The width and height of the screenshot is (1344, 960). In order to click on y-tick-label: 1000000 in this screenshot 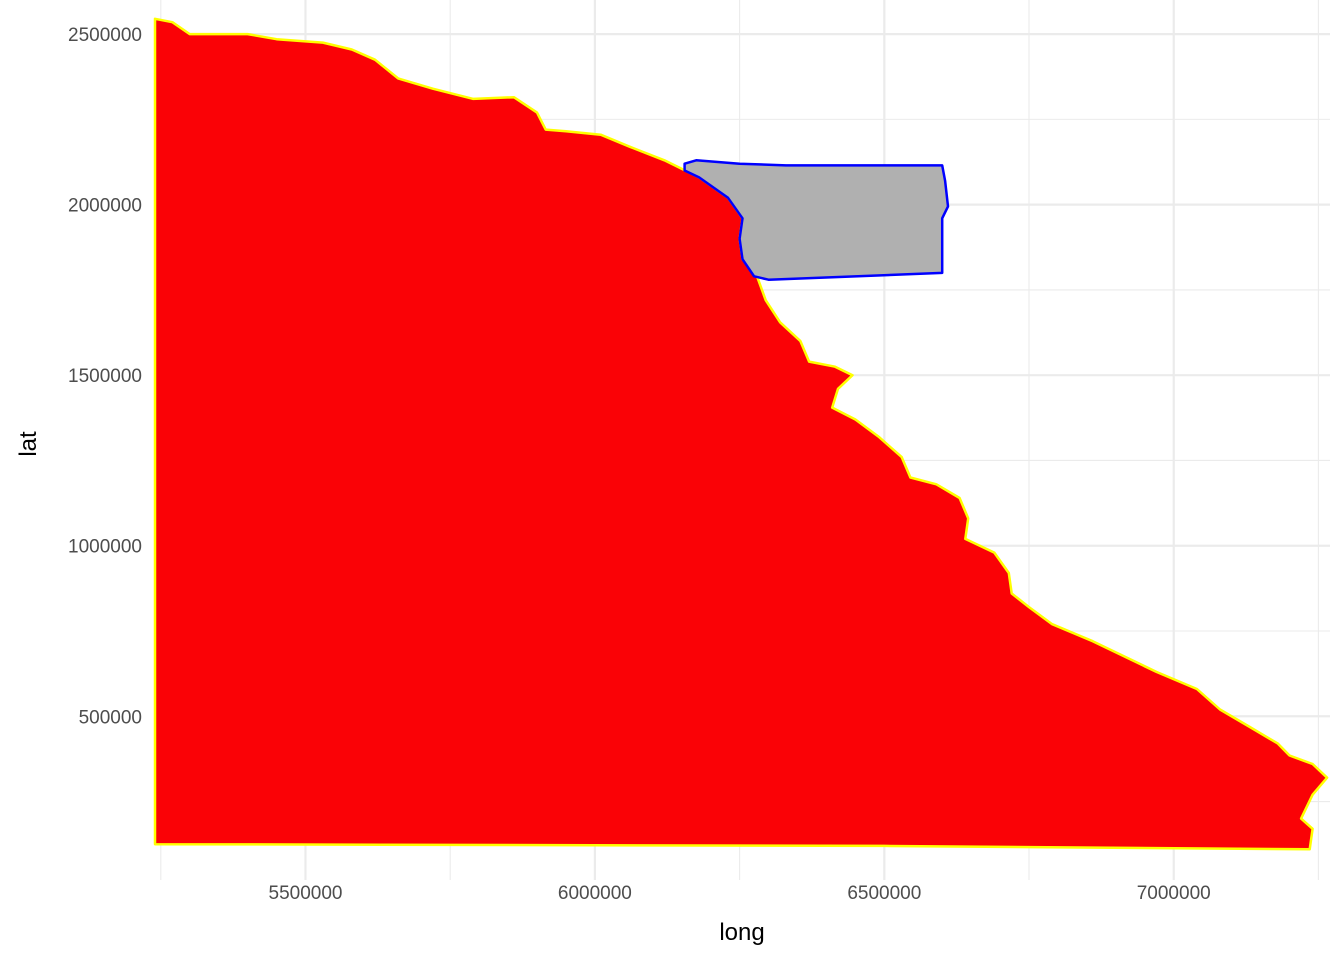, I will do `click(105, 547)`.